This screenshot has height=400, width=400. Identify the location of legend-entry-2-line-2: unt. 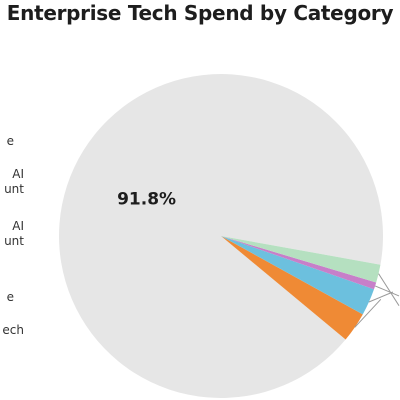
(14, 189).